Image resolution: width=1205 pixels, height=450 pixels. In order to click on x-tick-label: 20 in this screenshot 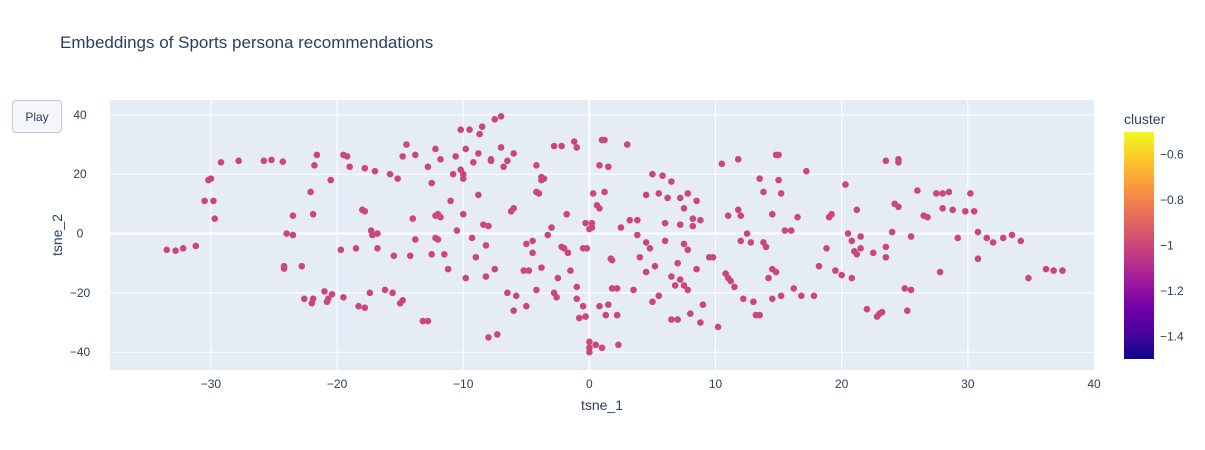, I will do `click(842, 384)`.